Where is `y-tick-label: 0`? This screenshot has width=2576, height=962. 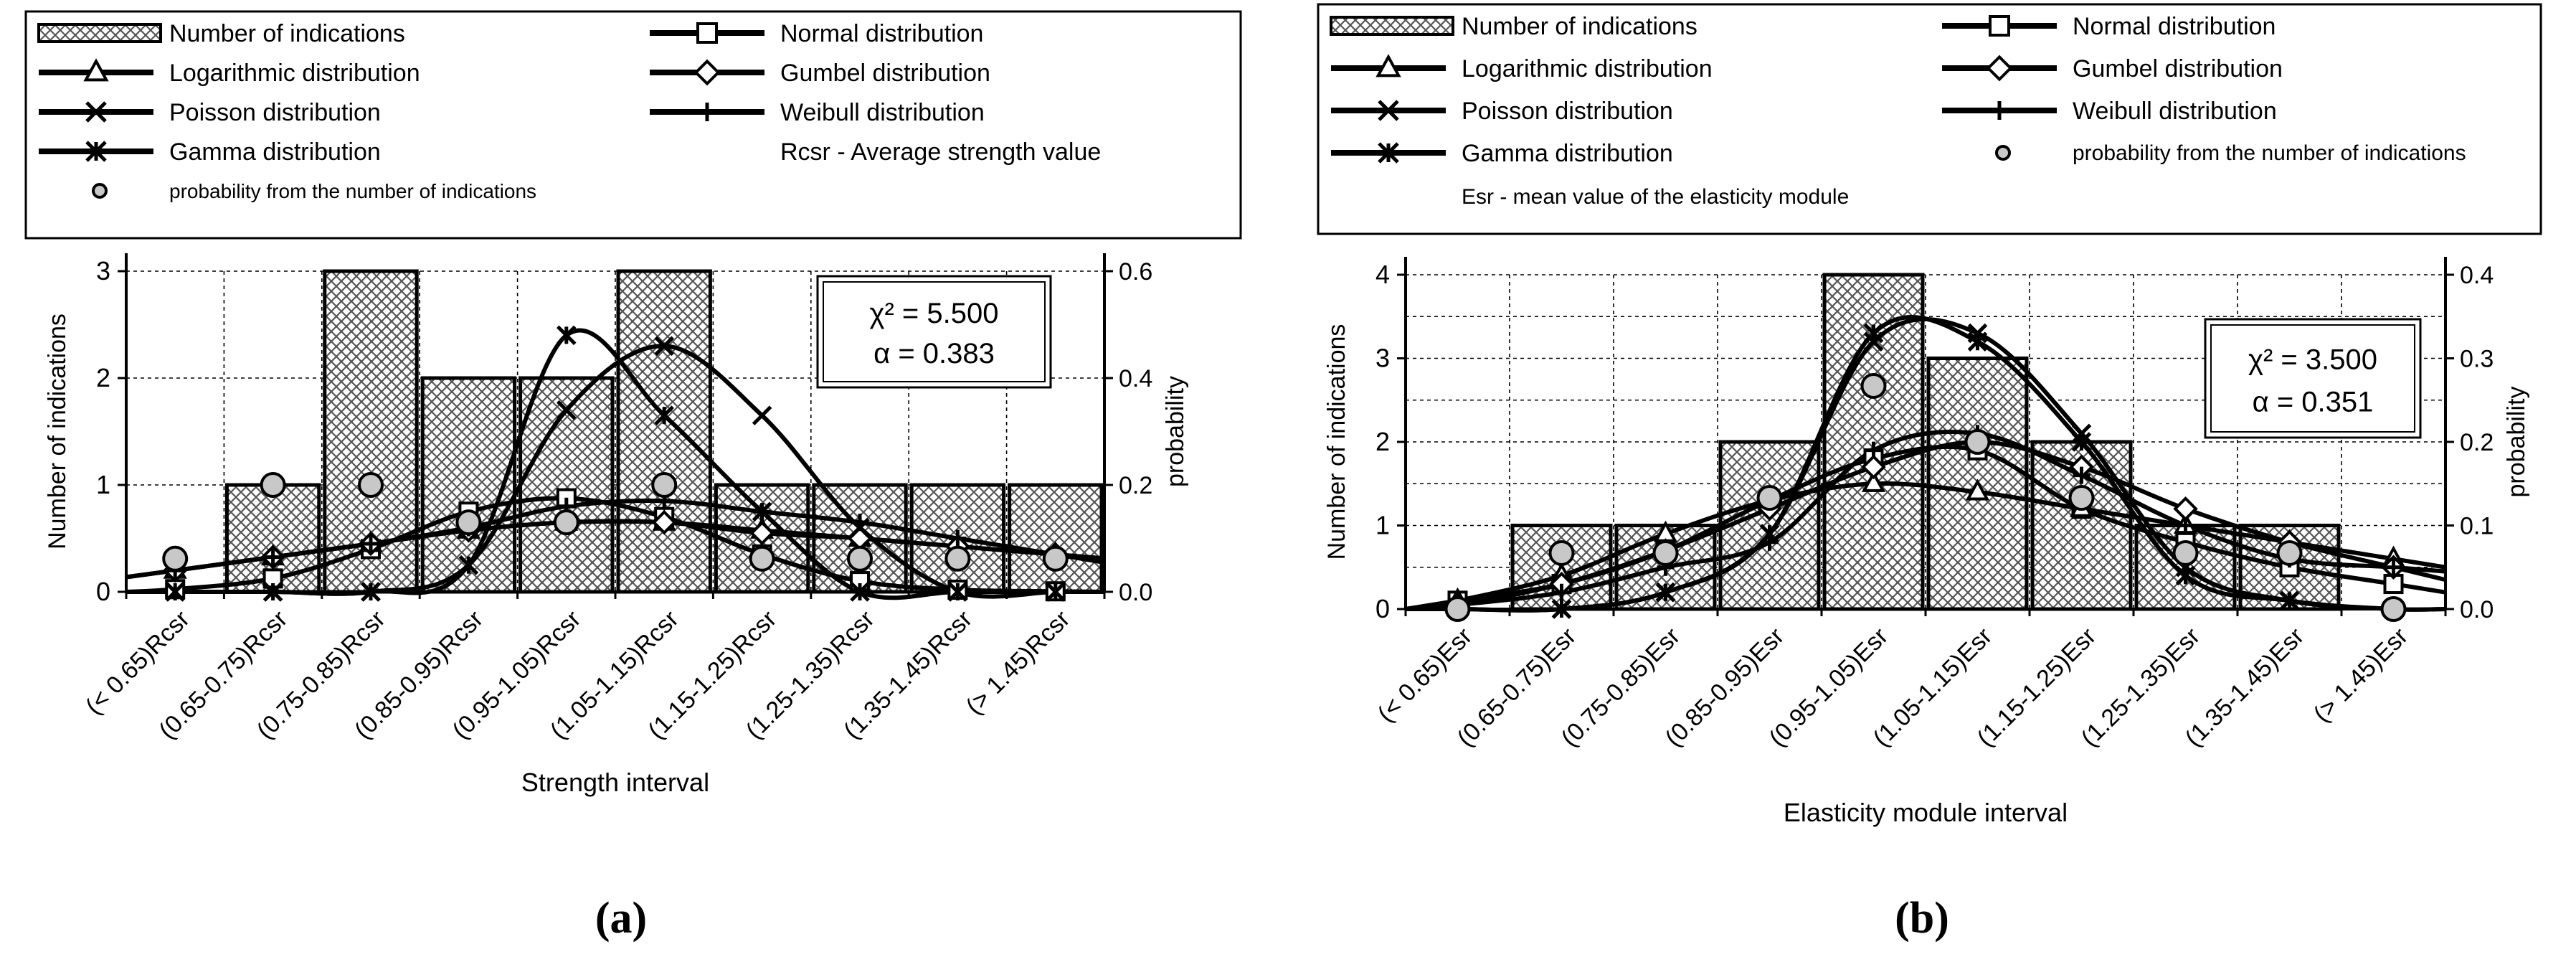 y-tick-label: 0 is located at coordinates (103, 591).